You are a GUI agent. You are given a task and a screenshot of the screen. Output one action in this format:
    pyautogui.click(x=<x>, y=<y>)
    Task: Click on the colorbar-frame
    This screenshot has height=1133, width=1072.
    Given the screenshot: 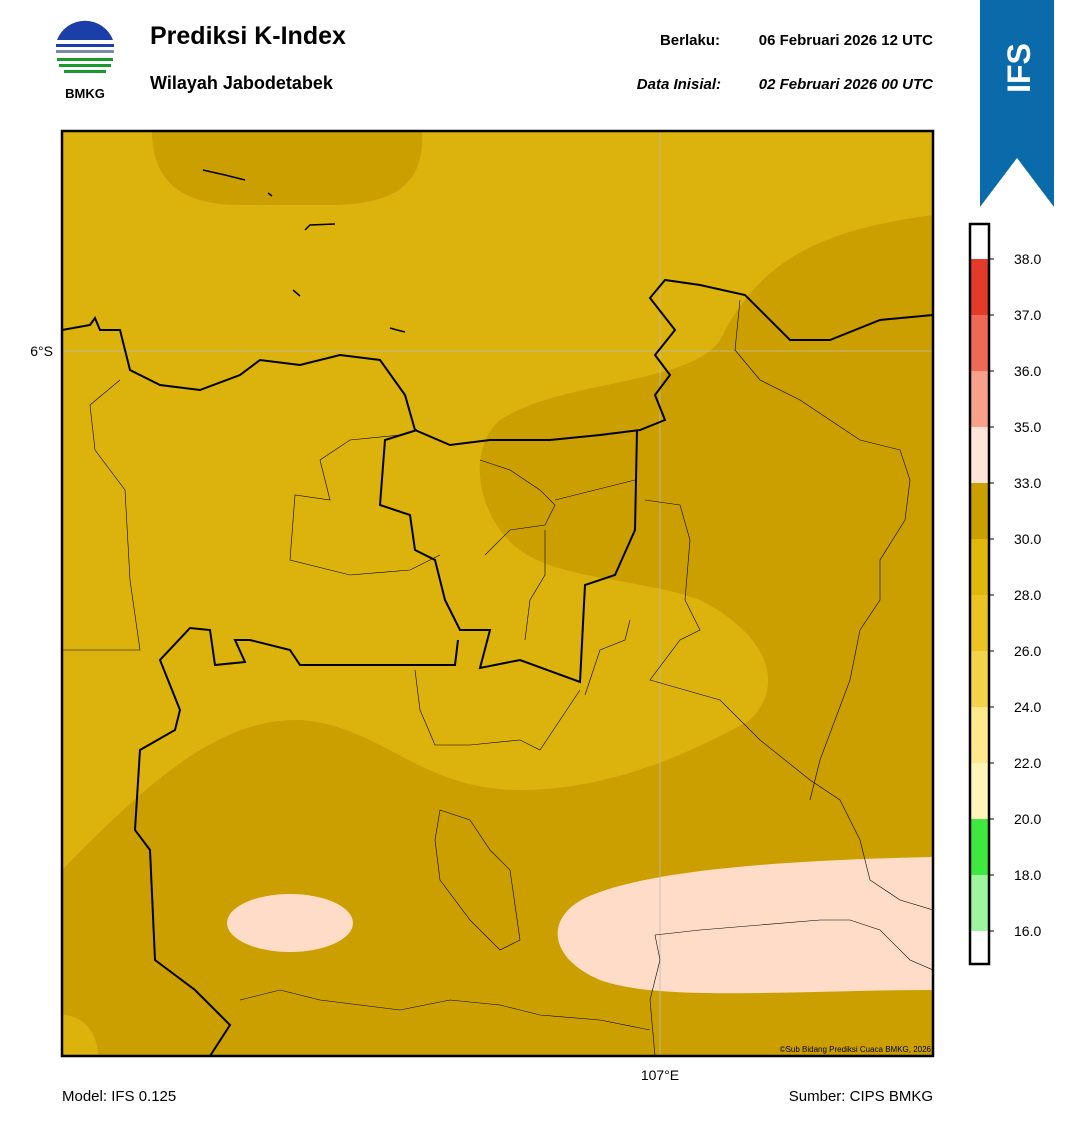 What is the action you would take?
    pyautogui.click(x=979, y=594)
    